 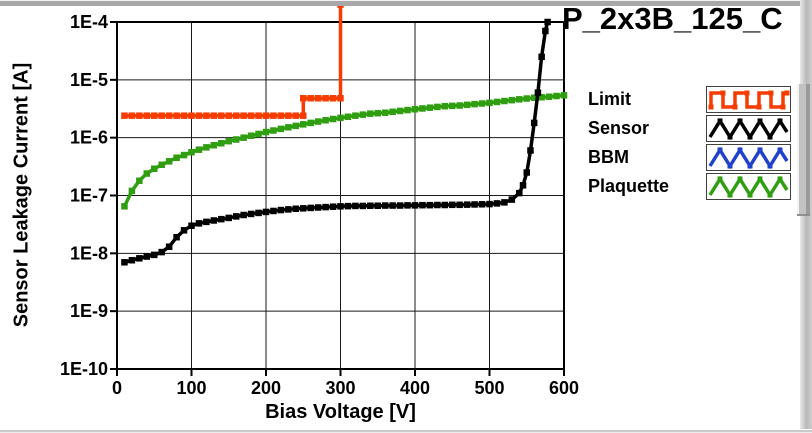 What do you see at coordinates (564, 388) in the screenshot?
I see `x-tick-label: 600` at bounding box center [564, 388].